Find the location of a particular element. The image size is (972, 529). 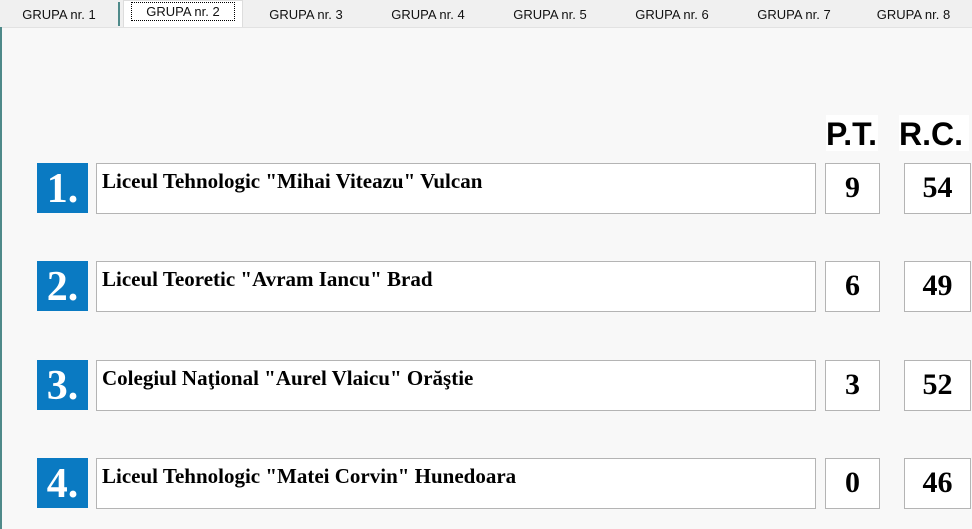

pt-field: 0 is located at coordinates (852, 483).